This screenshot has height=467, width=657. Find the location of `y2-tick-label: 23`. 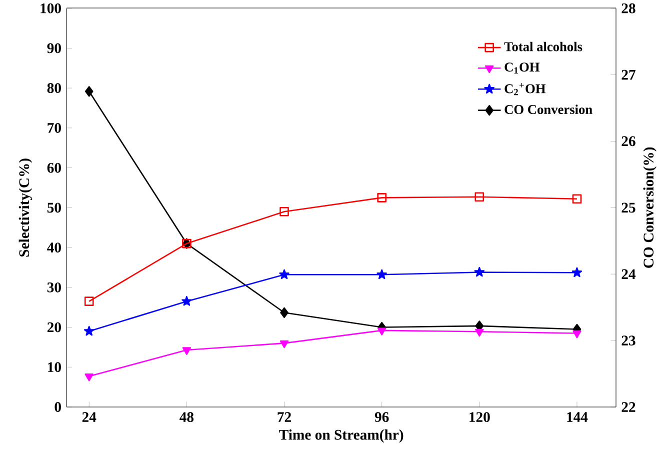

y2-tick-label: 23 is located at coordinates (629, 341).